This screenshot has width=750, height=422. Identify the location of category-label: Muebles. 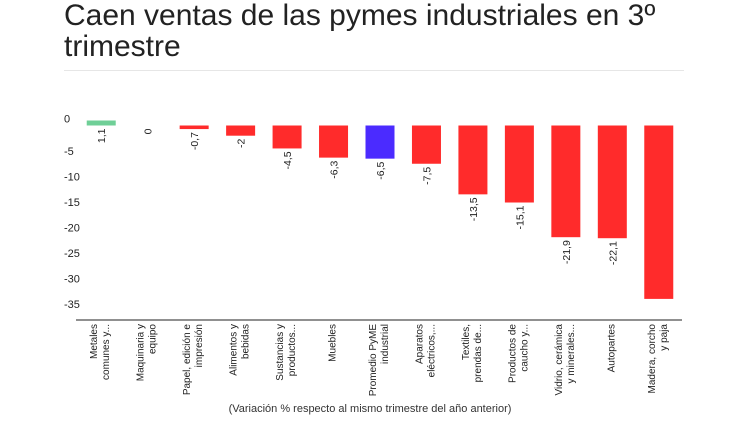
(333, 343).